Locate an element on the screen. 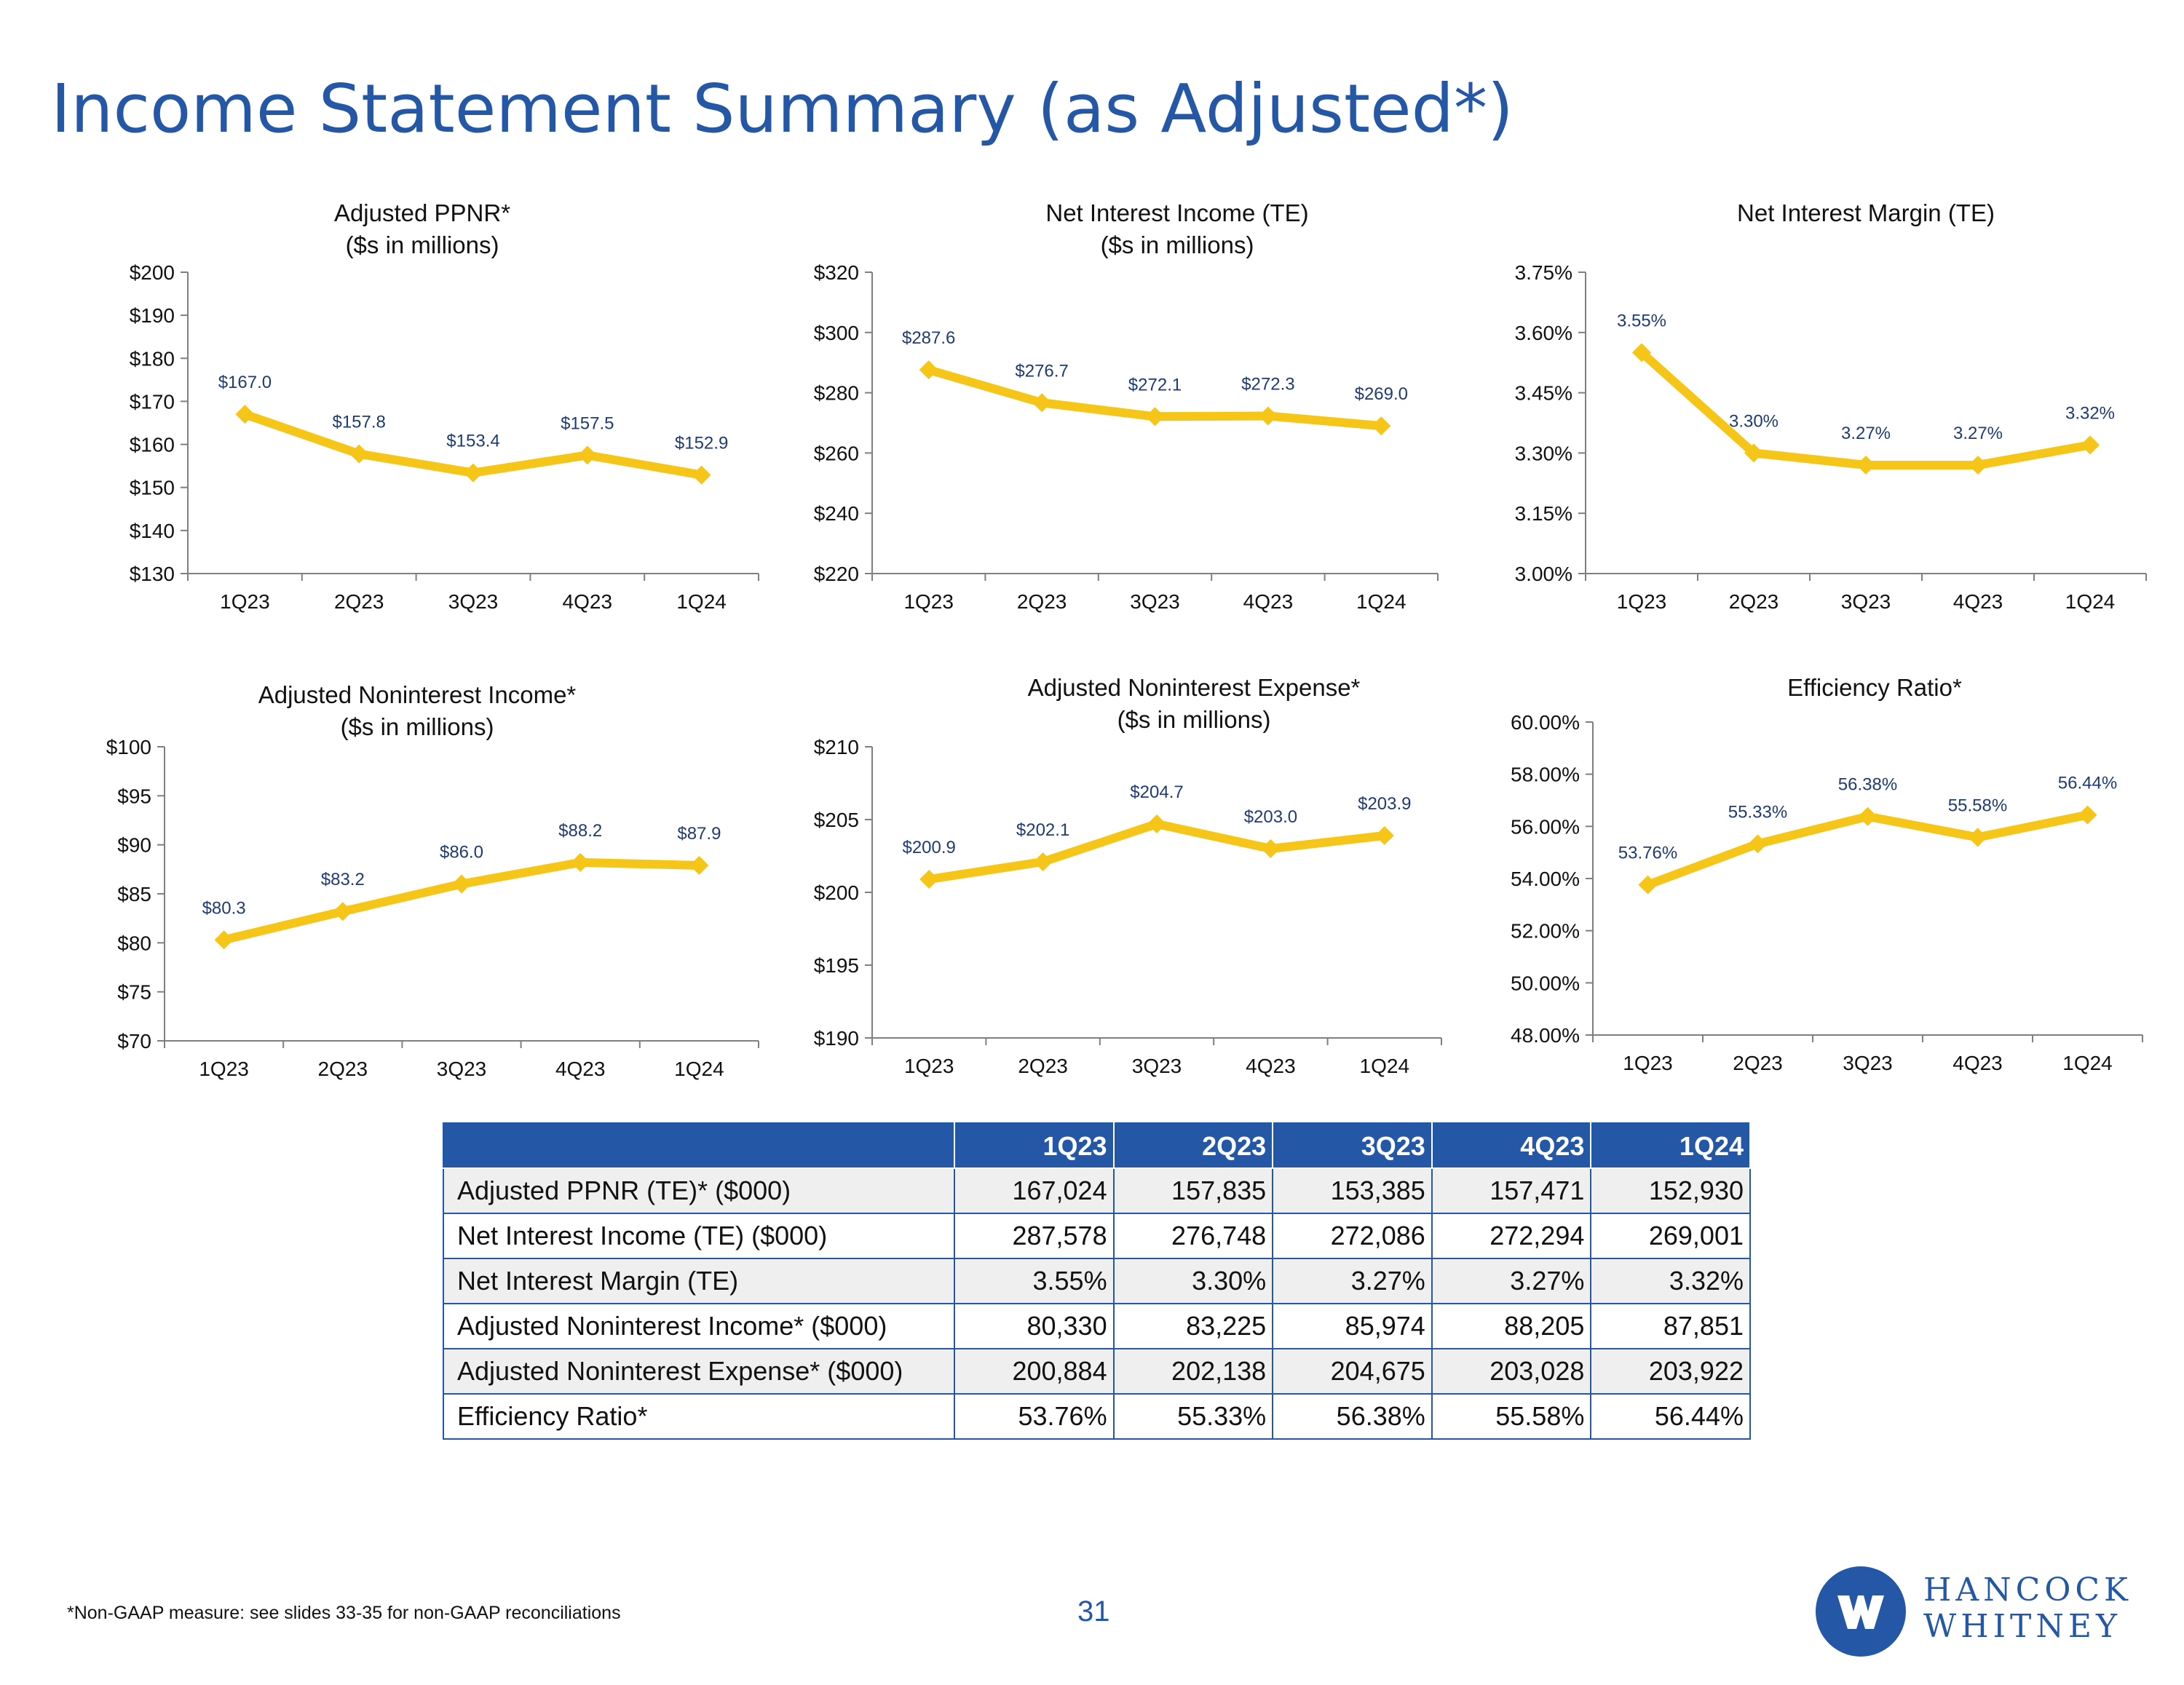  y-tick-label: $320 is located at coordinates (836, 272).